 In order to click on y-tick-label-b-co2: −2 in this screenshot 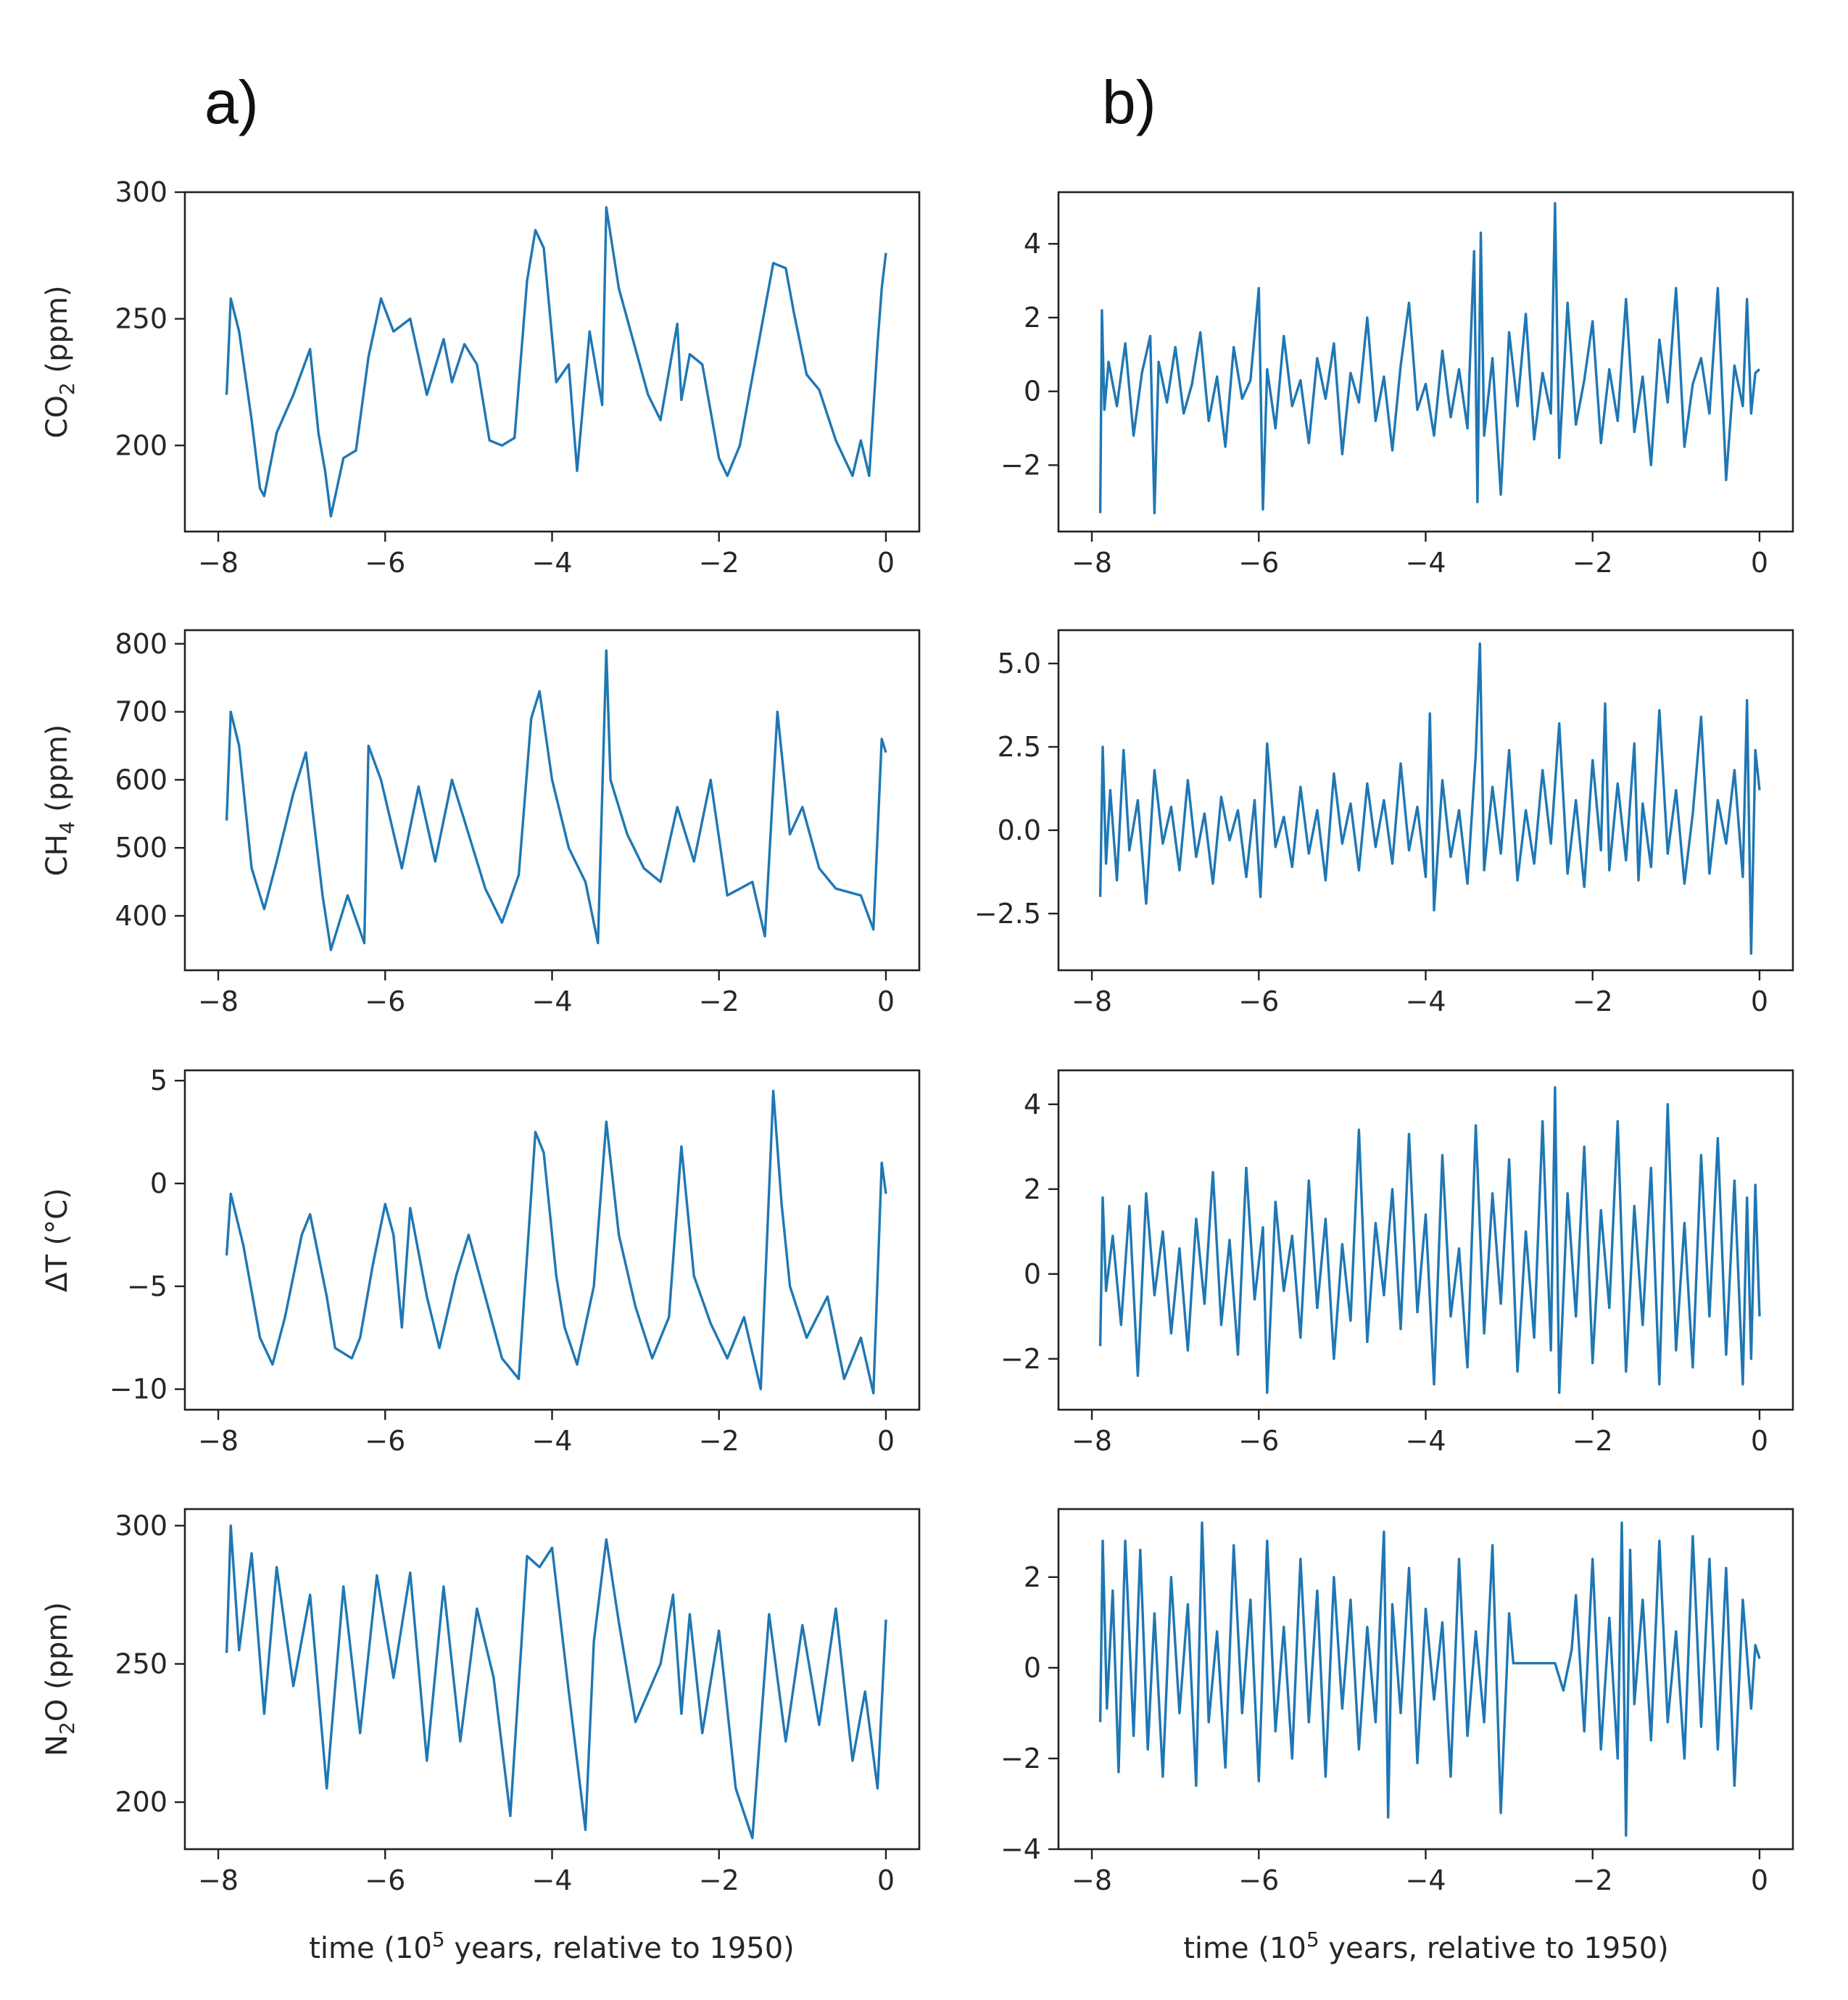, I will do `click(1020, 465)`.